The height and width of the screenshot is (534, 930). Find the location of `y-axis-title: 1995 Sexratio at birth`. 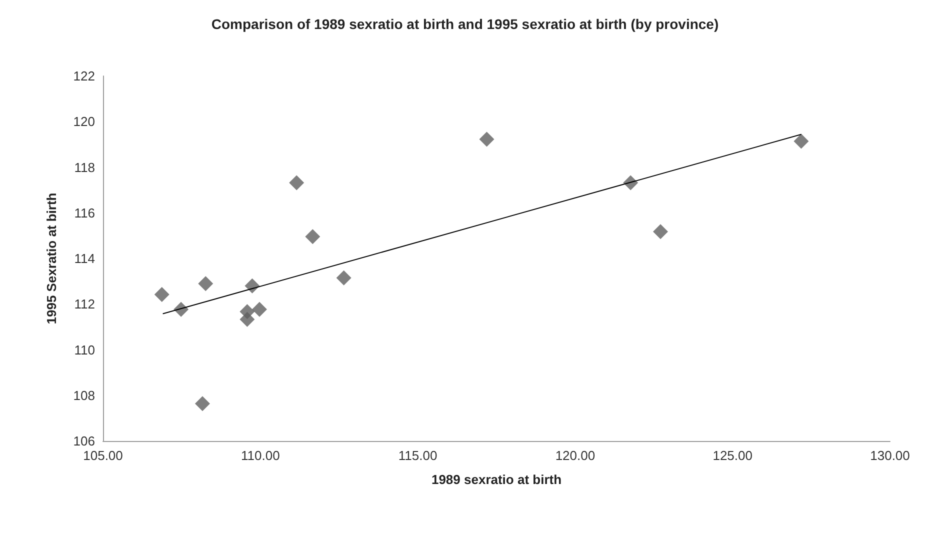

y-axis-title: 1995 Sexratio at birth is located at coordinates (51, 258).